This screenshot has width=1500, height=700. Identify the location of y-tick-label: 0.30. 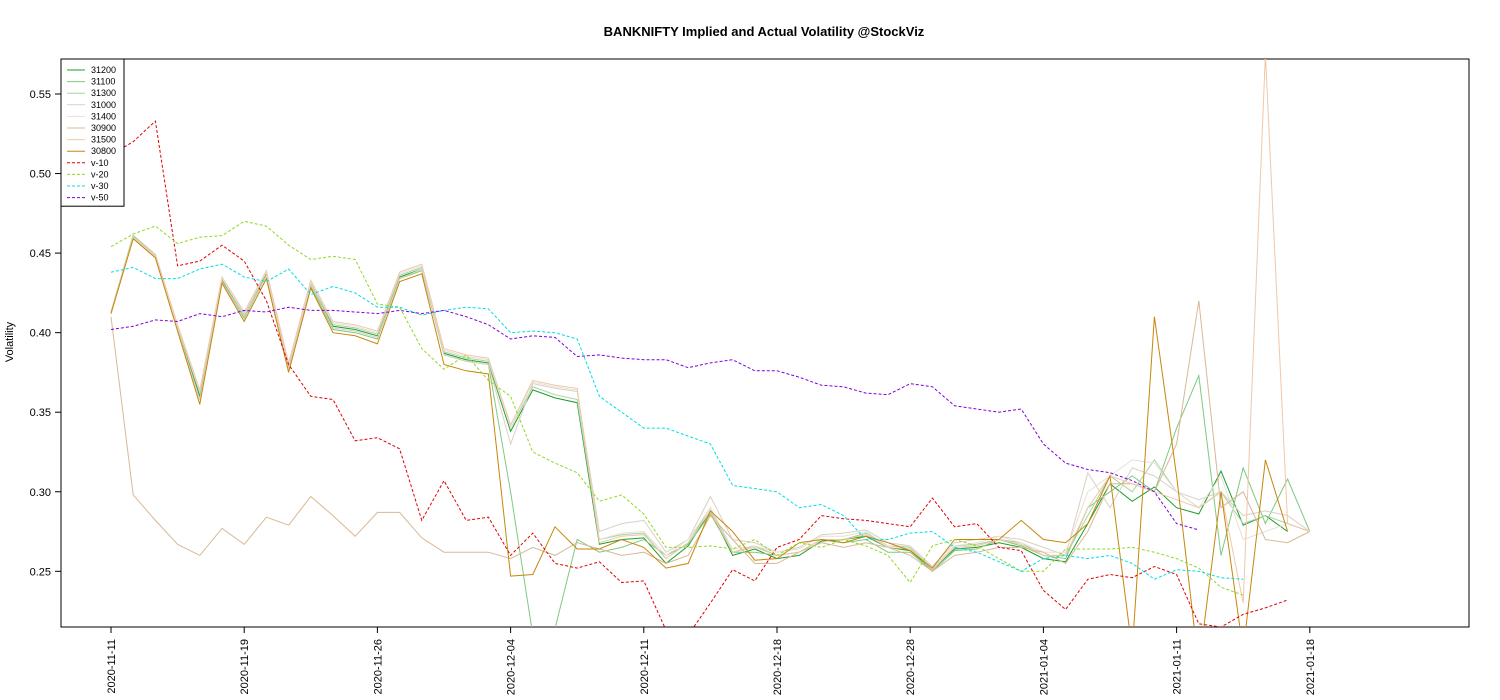
(40, 493).